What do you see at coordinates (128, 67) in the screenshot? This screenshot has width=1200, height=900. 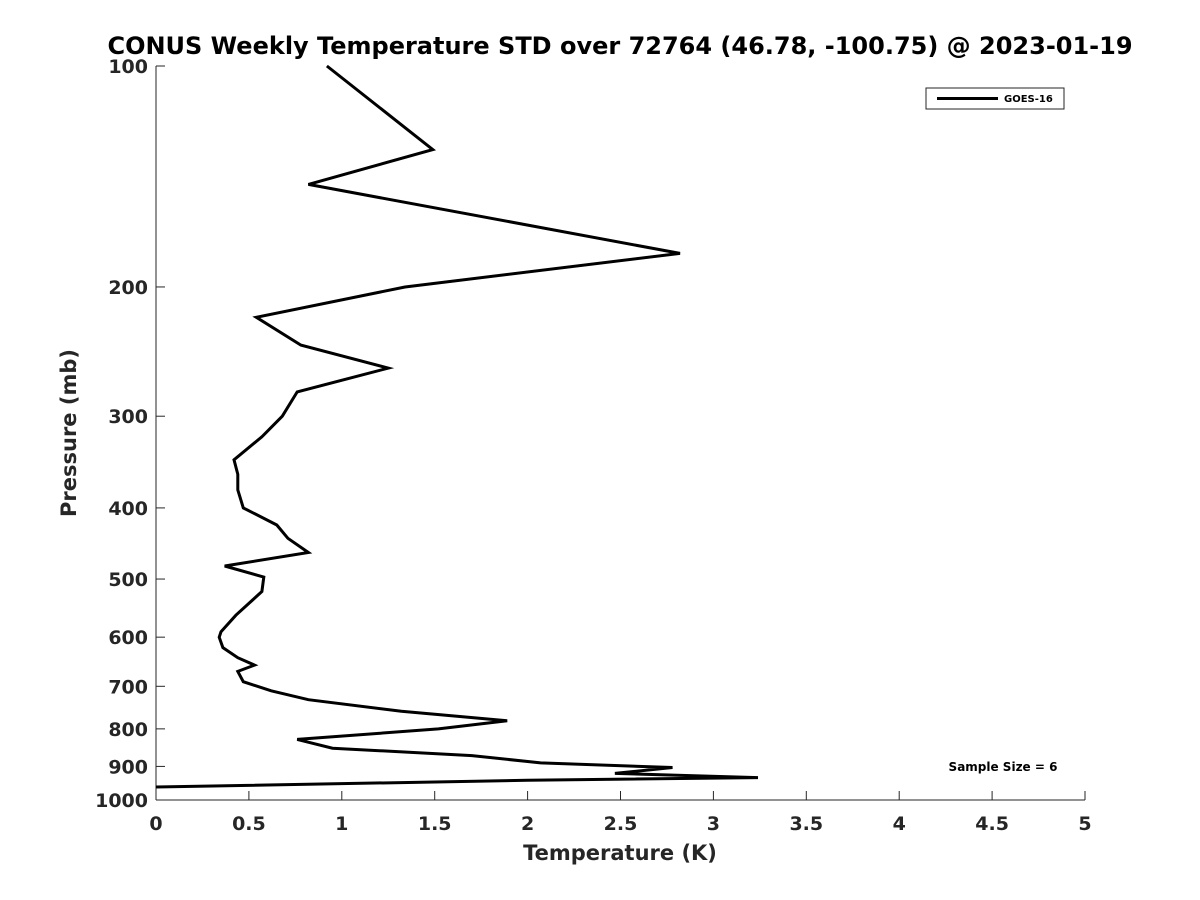 I see `y-tick-label: 100` at bounding box center [128, 67].